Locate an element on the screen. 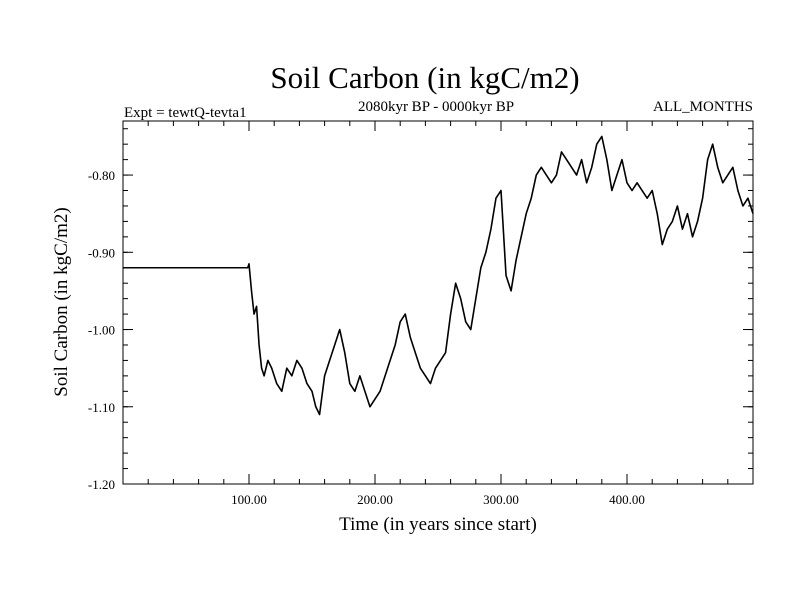  y-tick-label: -0.80 is located at coordinates (101, 175).